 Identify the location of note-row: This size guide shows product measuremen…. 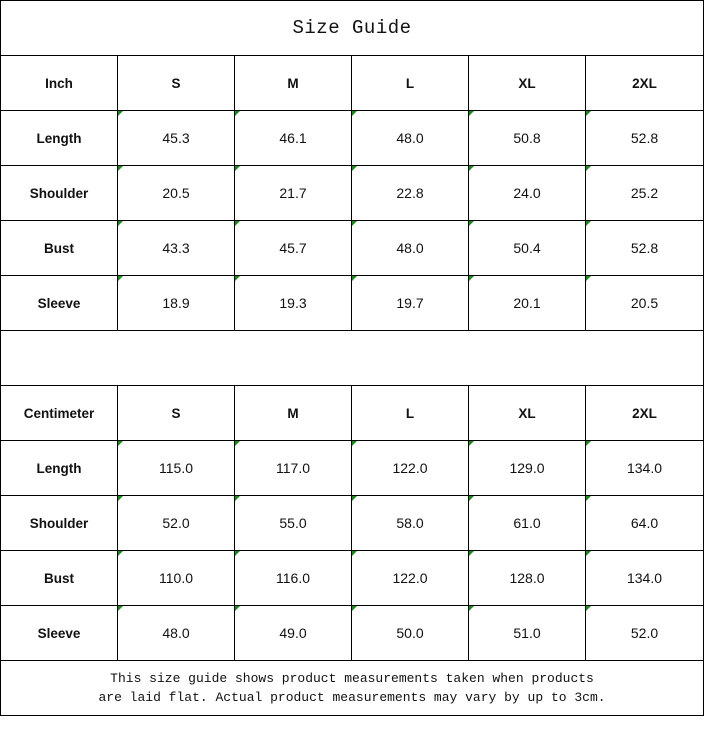
(352, 688).